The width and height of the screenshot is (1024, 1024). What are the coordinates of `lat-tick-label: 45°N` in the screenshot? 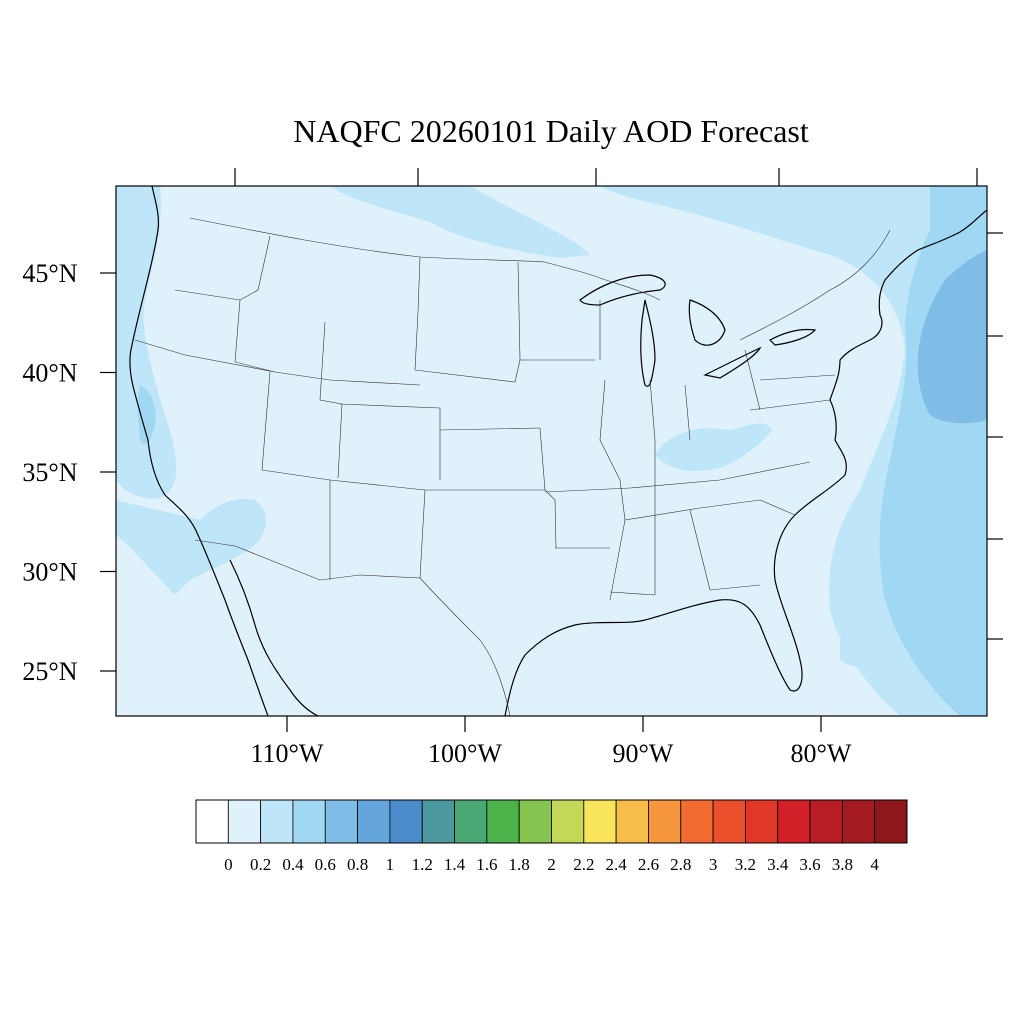 It's located at (49, 273).